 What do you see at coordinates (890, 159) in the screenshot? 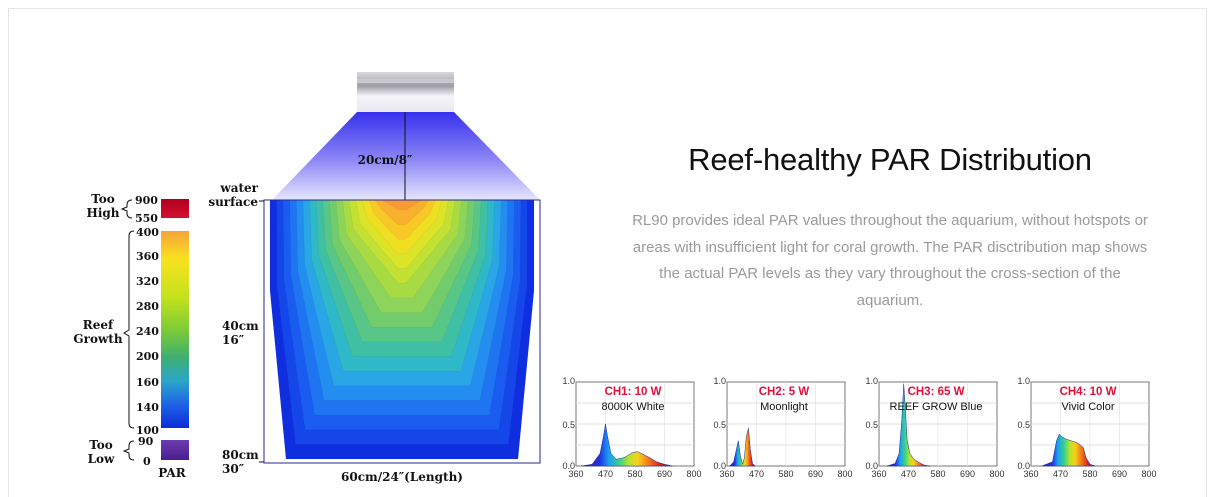
I see `page-title: Reef-healthy PAR Distribution` at bounding box center [890, 159].